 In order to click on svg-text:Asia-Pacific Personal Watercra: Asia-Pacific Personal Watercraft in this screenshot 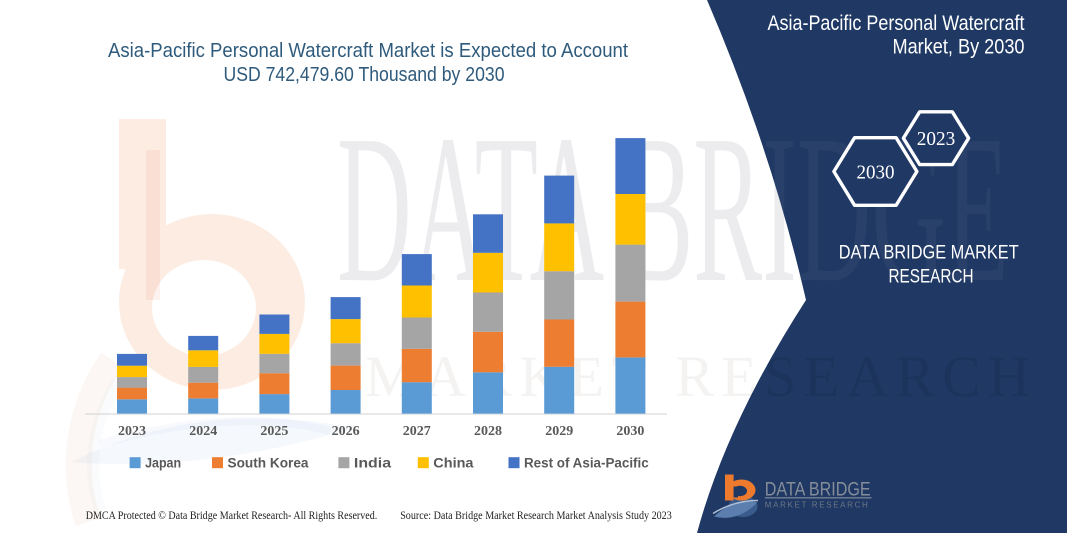, I will do `click(896, 23)`.